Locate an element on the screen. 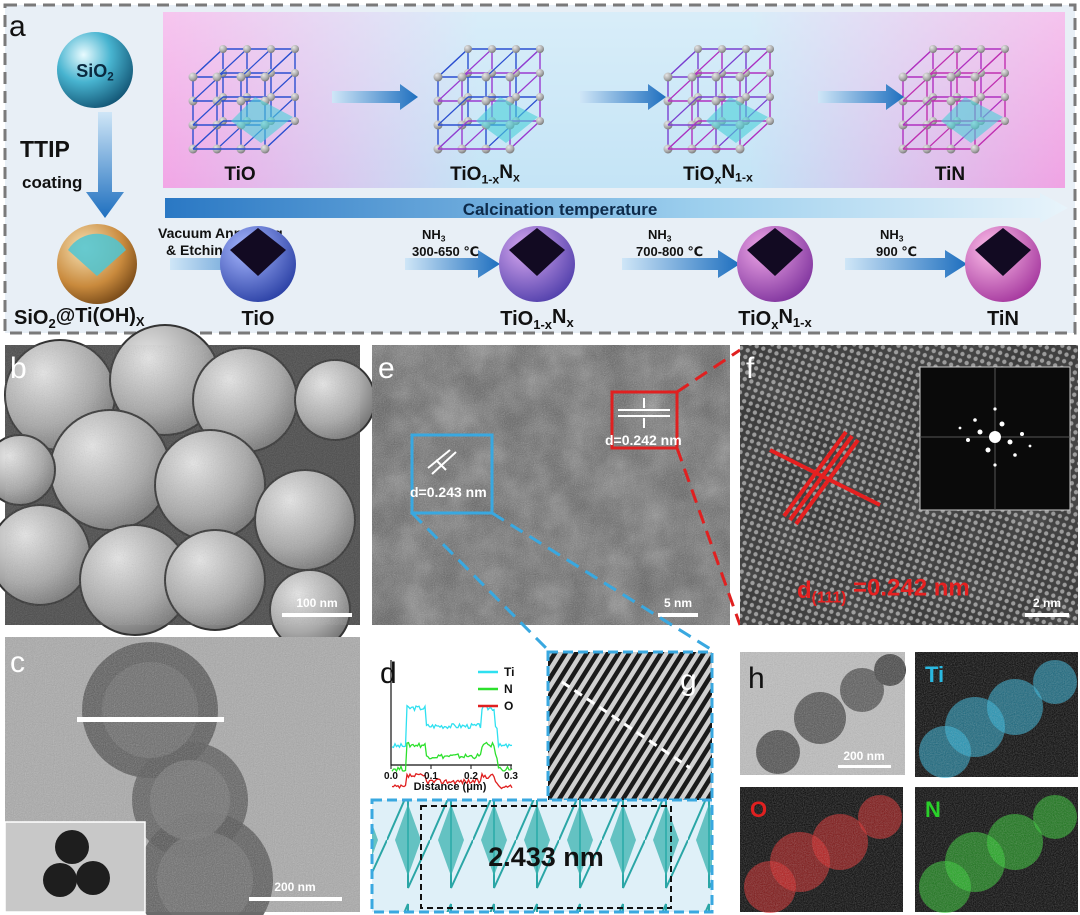 This screenshot has height=915, width=1080. precursor-label: SiO2@Ti(OH)X is located at coordinates (79, 318).